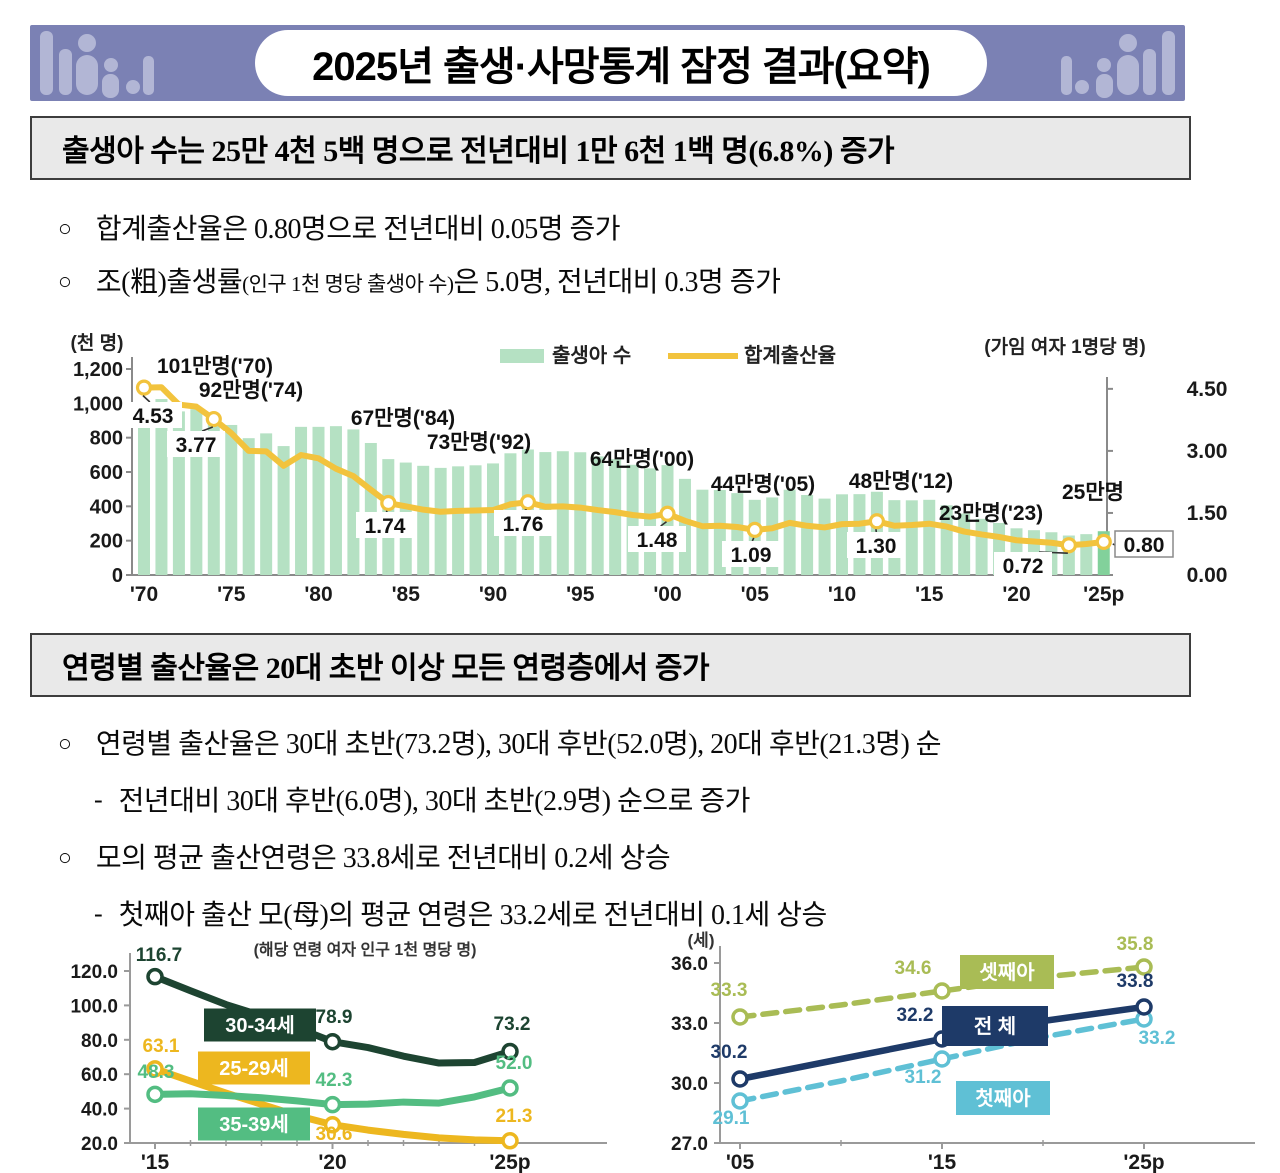 The height and width of the screenshot is (1173, 1280). I want to click on svg-text: 116.7, so click(159, 955).